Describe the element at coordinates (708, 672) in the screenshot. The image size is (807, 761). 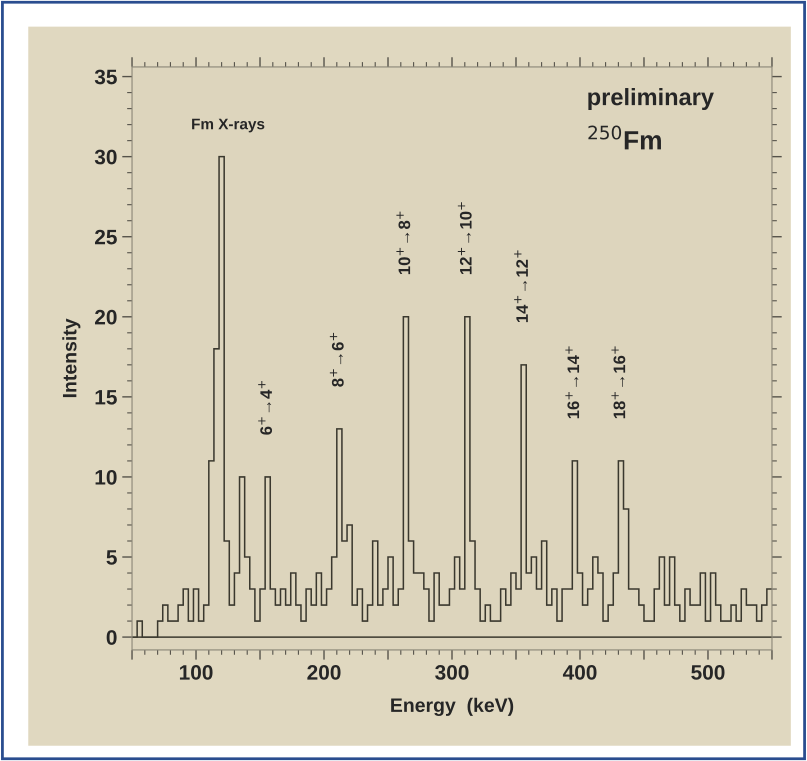
I see `x-tick-label: 500` at that location.